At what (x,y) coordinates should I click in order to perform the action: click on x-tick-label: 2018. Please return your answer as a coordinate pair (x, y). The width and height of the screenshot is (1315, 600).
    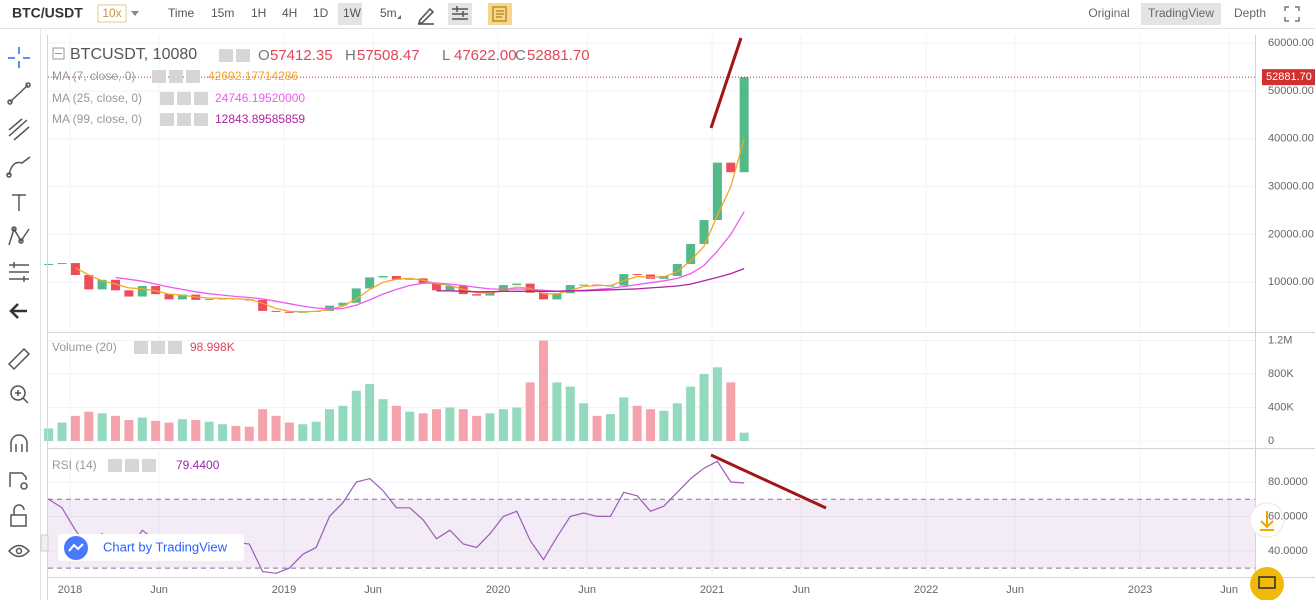
    Looking at the image, I should click on (70, 590).